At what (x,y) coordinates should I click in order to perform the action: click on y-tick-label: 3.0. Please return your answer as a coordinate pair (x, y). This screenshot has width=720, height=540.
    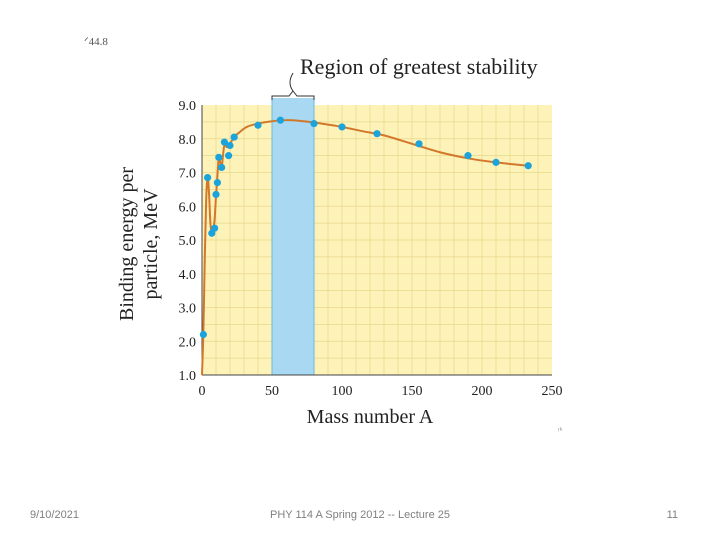
    Looking at the image, I should click on (188, 309).